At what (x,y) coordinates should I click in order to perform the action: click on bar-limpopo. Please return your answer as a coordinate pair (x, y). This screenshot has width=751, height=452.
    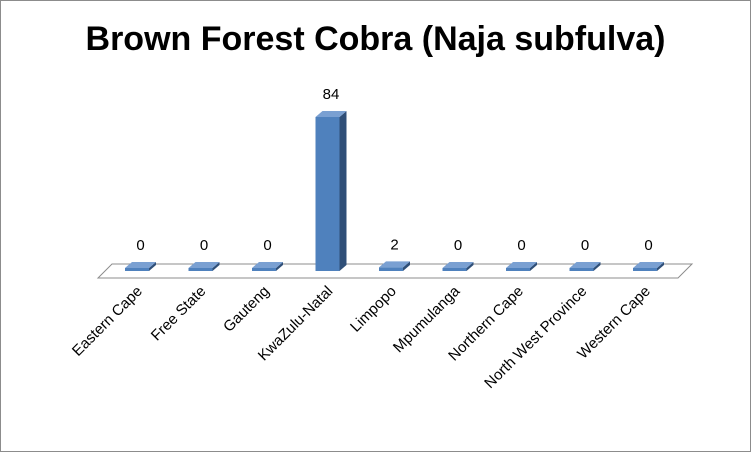
    Looking at the image, I should click on (394, 266).